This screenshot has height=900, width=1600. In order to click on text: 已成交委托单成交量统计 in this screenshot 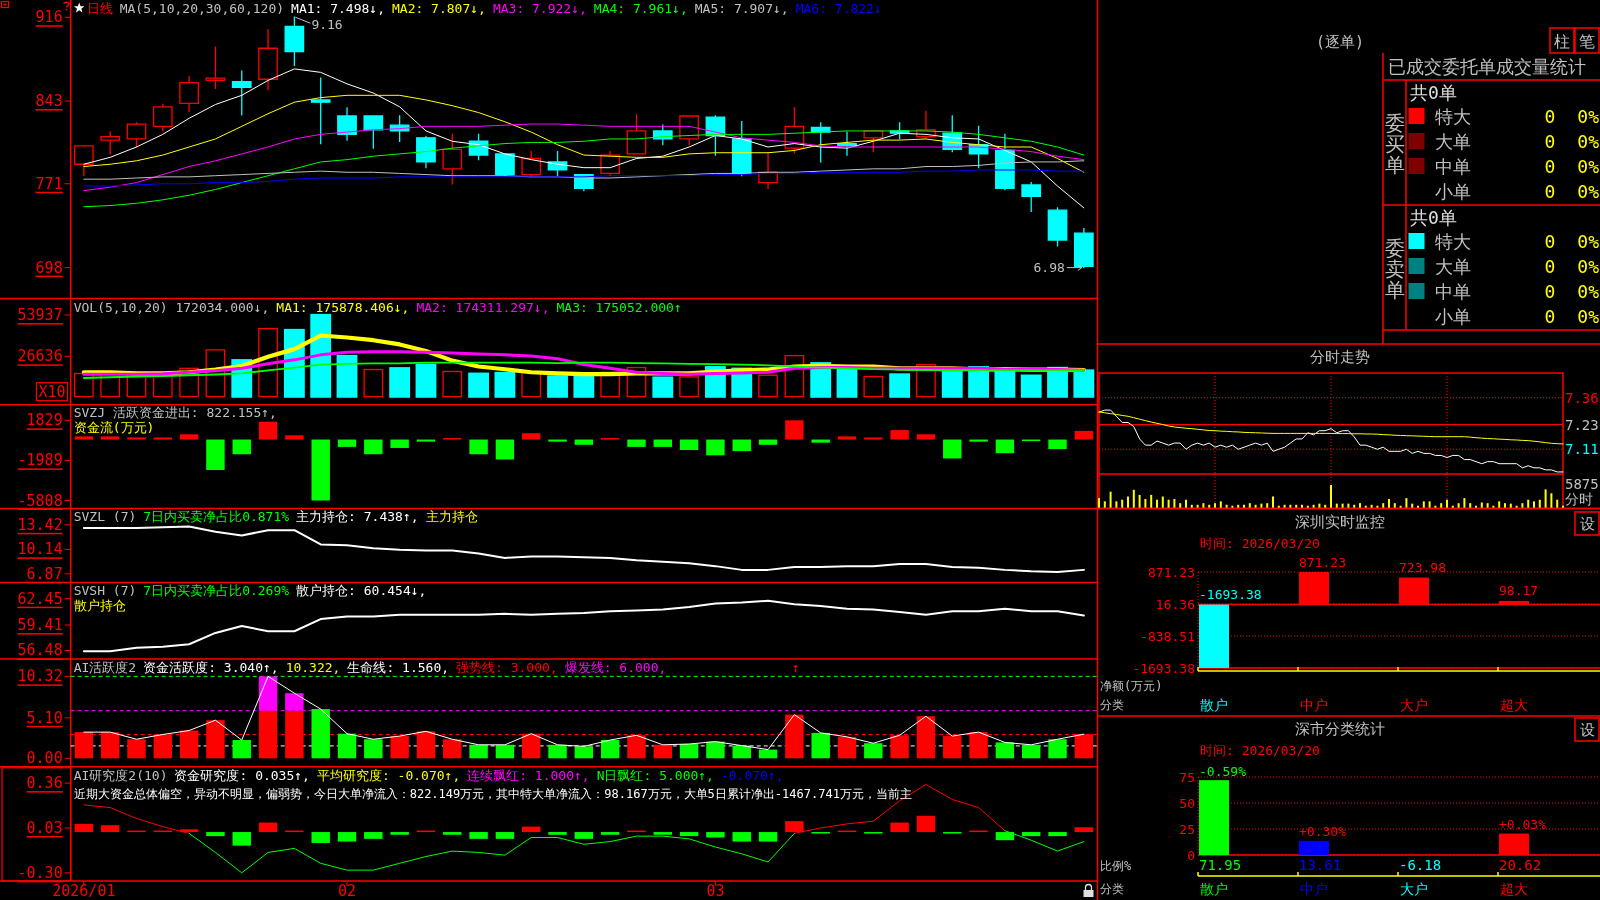, I will do `click(1487, 66)`.